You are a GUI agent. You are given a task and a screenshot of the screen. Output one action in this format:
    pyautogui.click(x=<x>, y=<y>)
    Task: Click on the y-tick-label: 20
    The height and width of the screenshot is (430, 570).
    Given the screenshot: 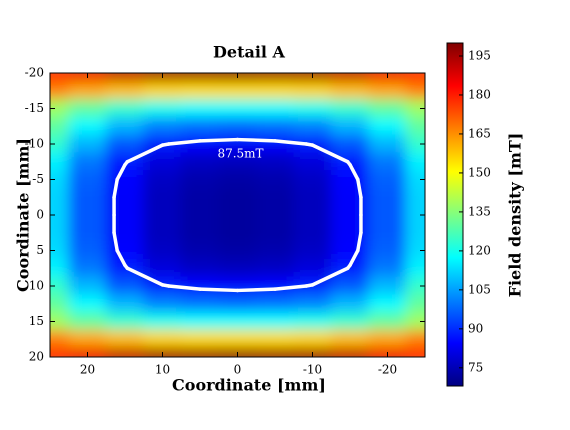 What is the action you would take?
    pyautogui.click(x=36, y=357)
    